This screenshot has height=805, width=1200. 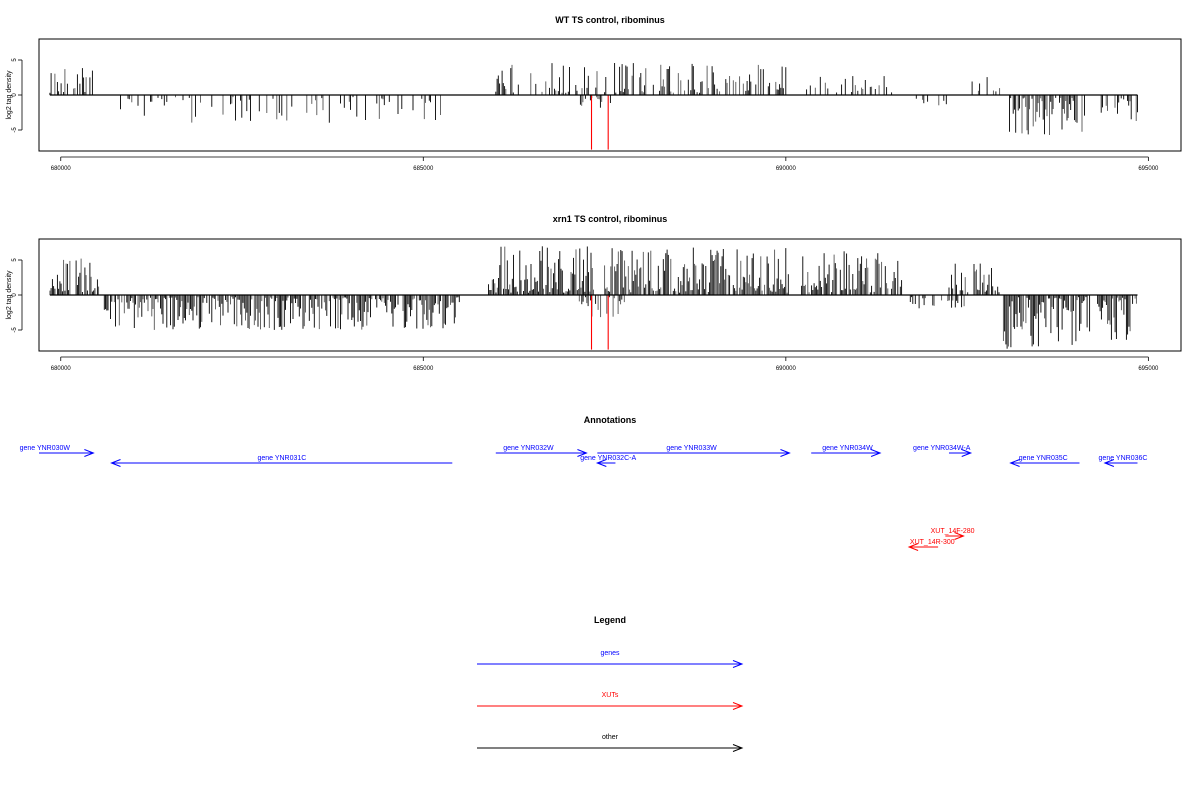 What do you see at coordinates (610, 695) in the screenshot?
I see `legend-label: XUTs` at bounding box center [610, 695].